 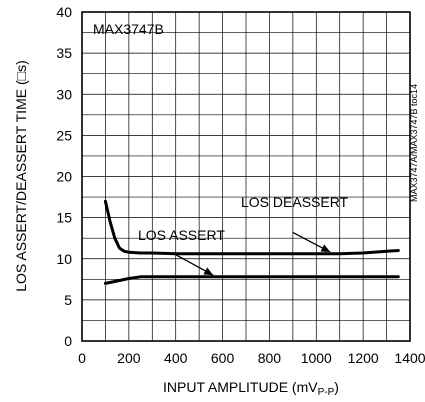 I want to click on y-tick-label: 20, so click(x=64, y=177).